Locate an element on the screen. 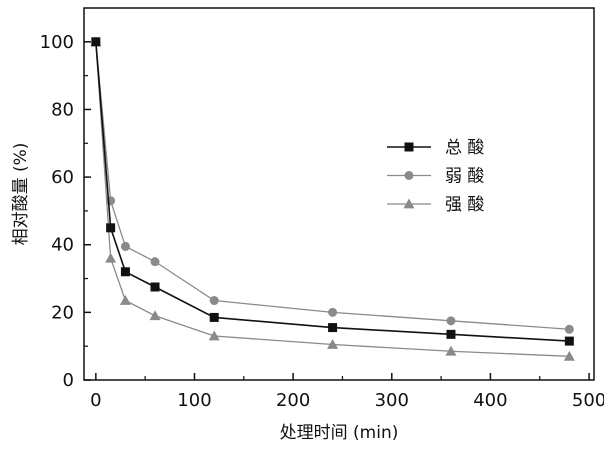 Image resolution: width=604 pixels, height=450 pixels. x-tick-label: 400 is located at coordinates (490, 400).